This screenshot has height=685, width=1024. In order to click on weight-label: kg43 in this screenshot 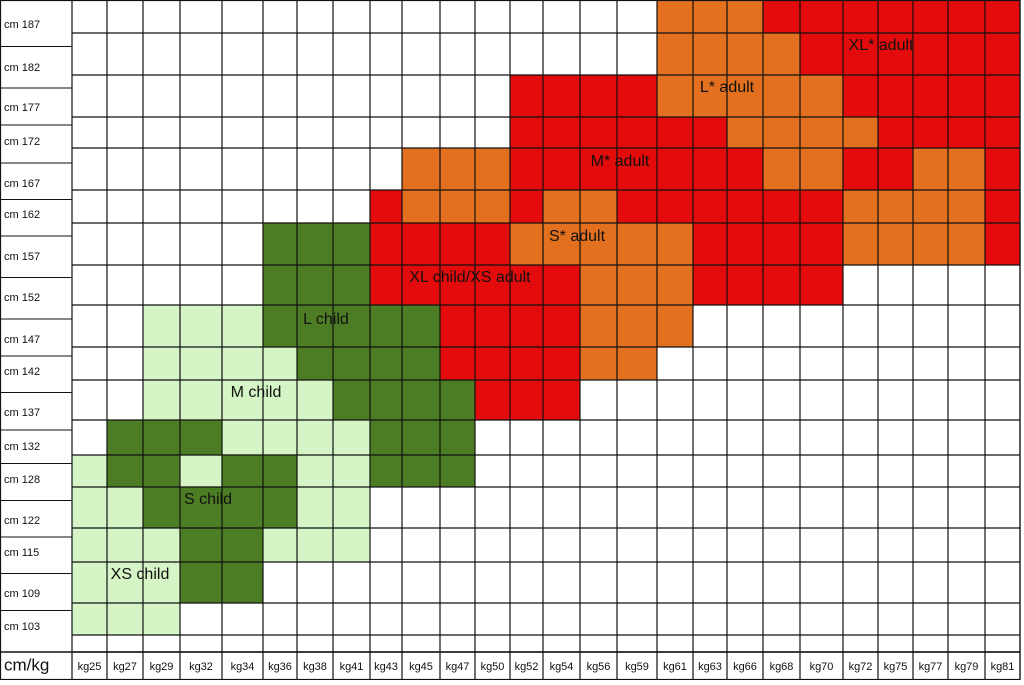, I will do `click(386, 667)`.